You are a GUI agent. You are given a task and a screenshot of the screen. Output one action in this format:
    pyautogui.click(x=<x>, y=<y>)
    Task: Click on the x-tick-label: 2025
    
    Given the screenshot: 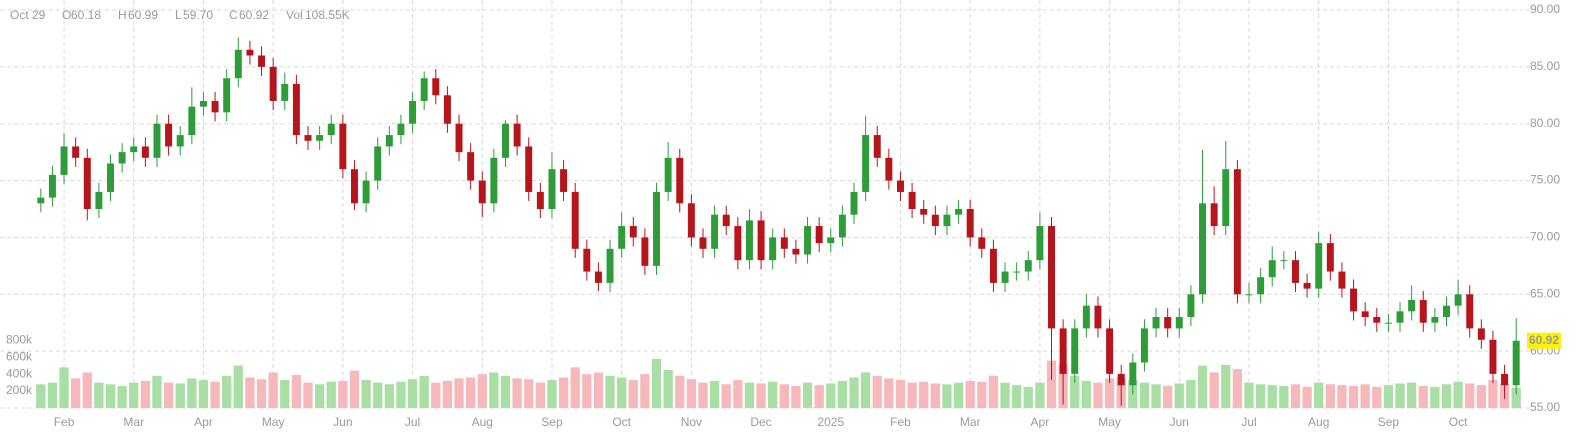 What is the action you would take?
    pyautogui.click(x=830, y=422)
    